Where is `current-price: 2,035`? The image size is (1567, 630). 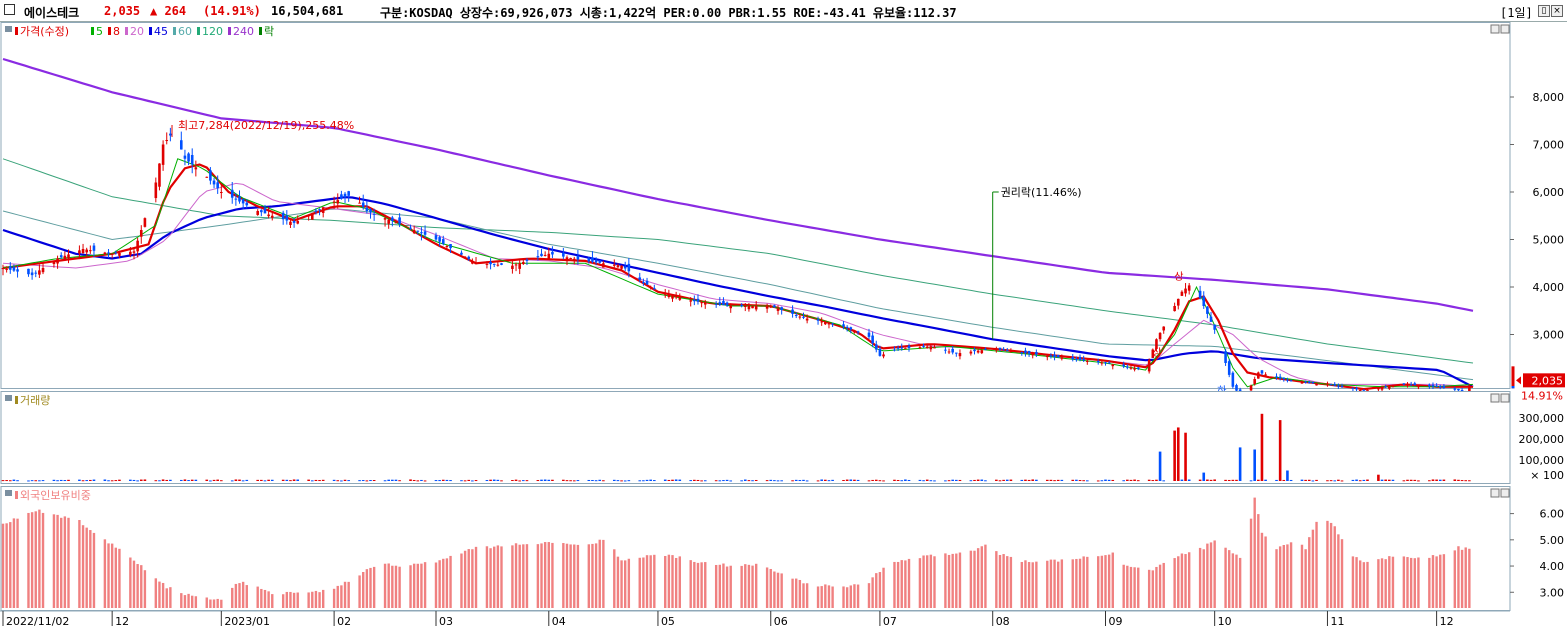 current-price: 2,035 is located at coordinates (122, 11).